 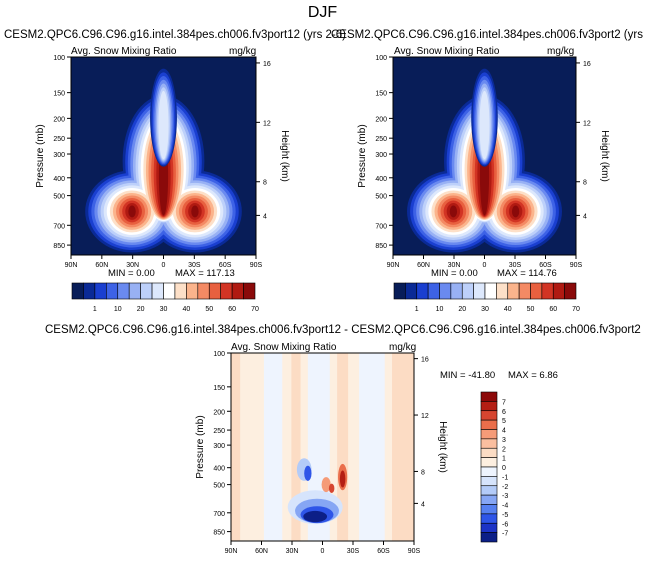 What do you see at coordinates (219, 533) in the screenshot?
I see `panel3-ytick-label: 850` at bounding box center [219, 533].